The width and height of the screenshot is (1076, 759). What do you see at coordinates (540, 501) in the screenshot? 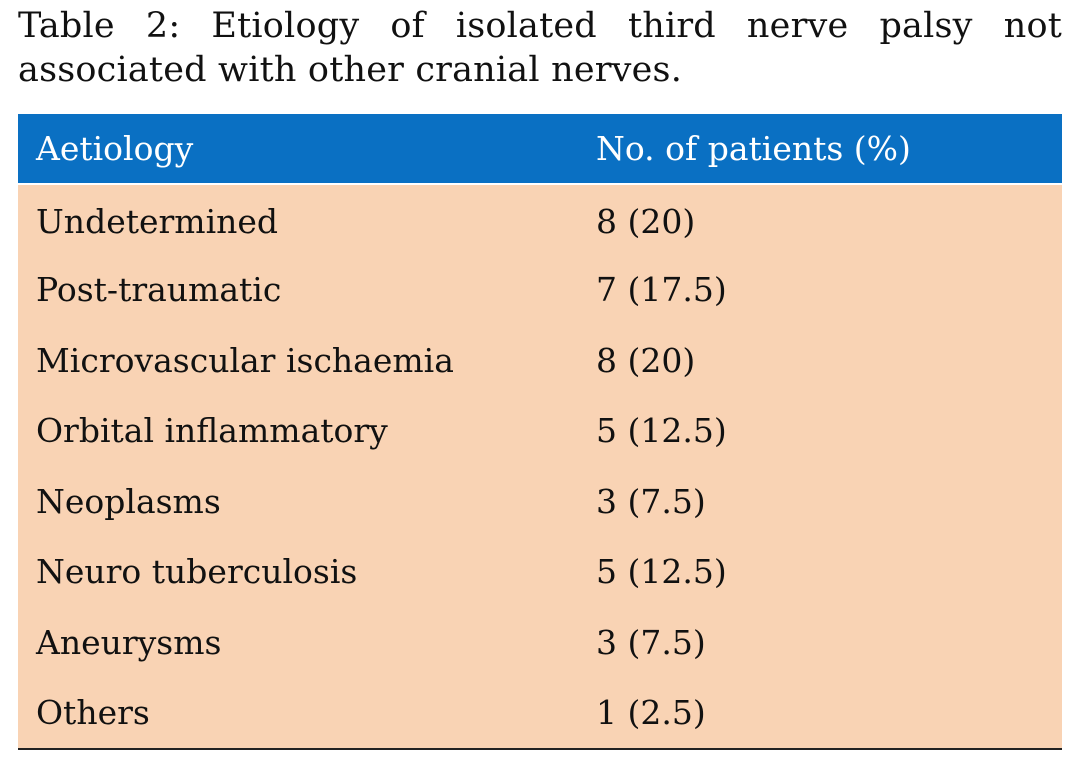
I see `table-row: Neoplasms 3 (7.5)` at bounding box center [540, 501].